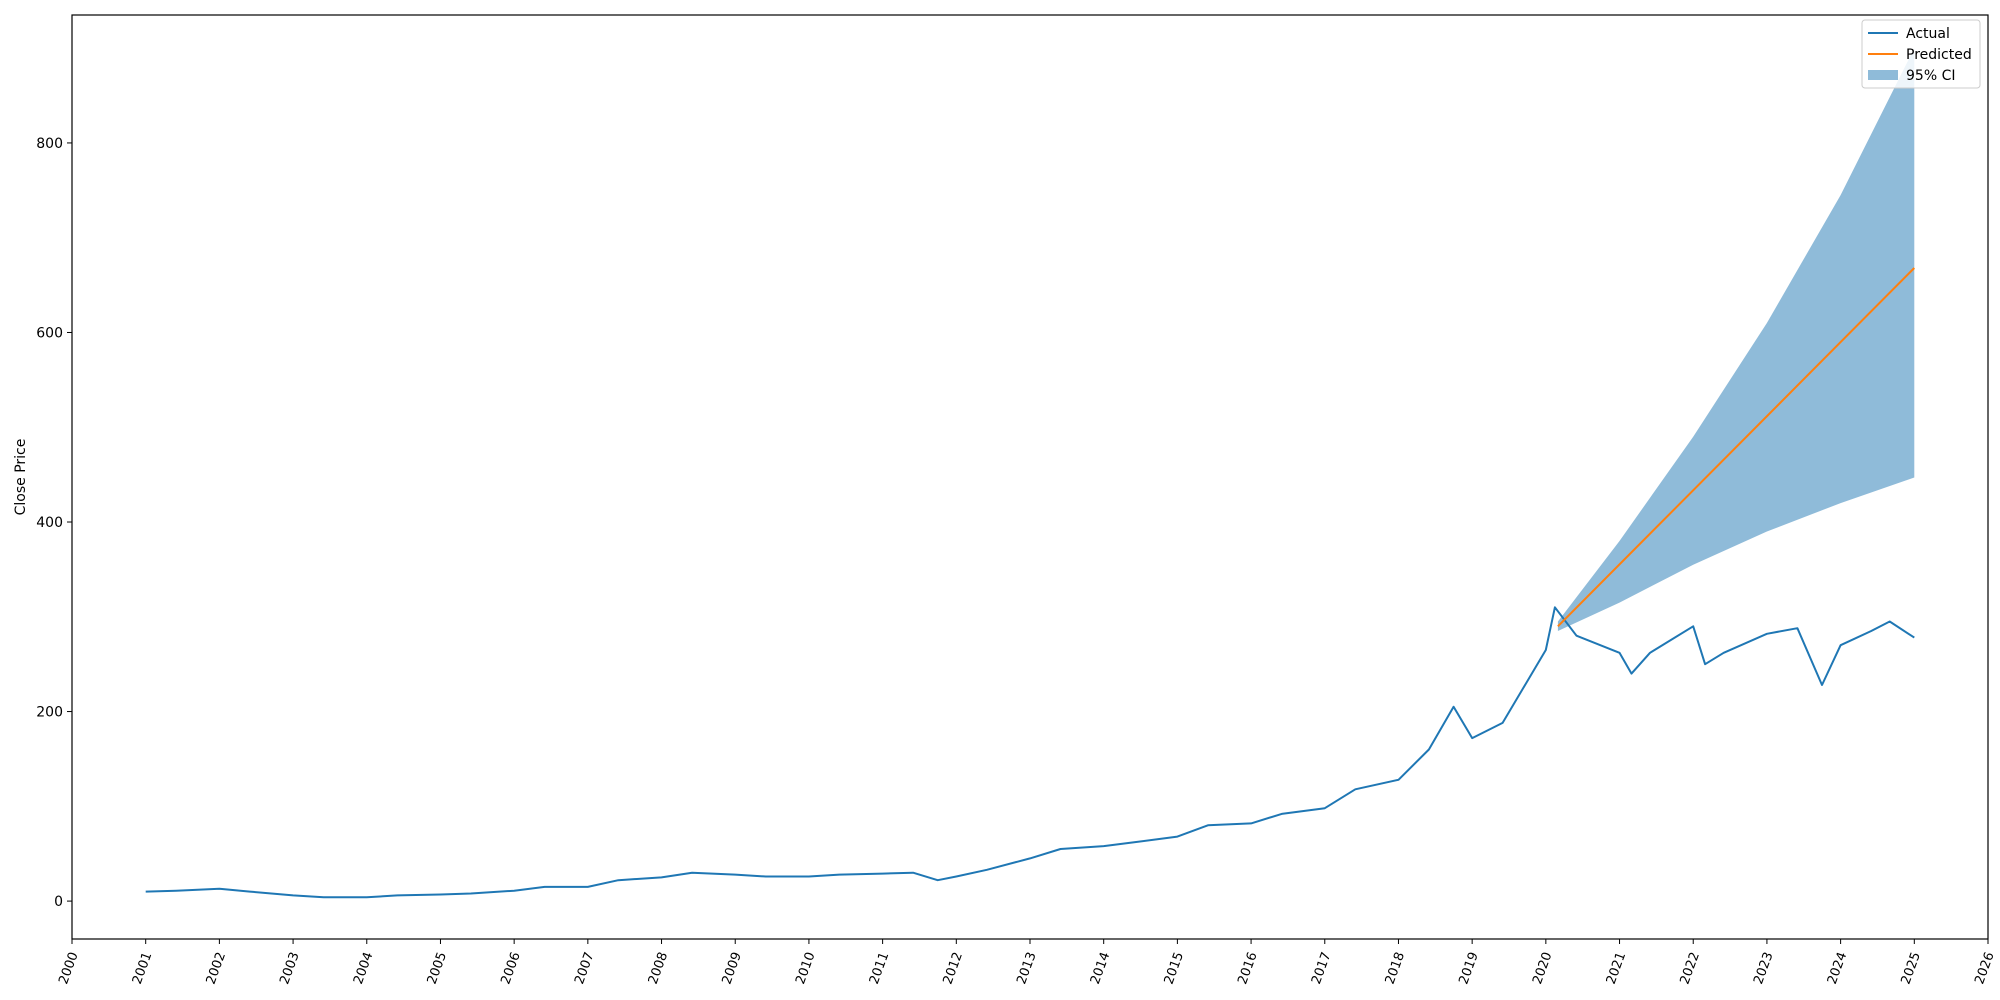 Image resolution: width=2000 pixels, height=1000 pixels. What do you see at coordinates (363, 968) in the screenshot?
I see `x-tick-label: 2004` at bounding box center [363, 968].